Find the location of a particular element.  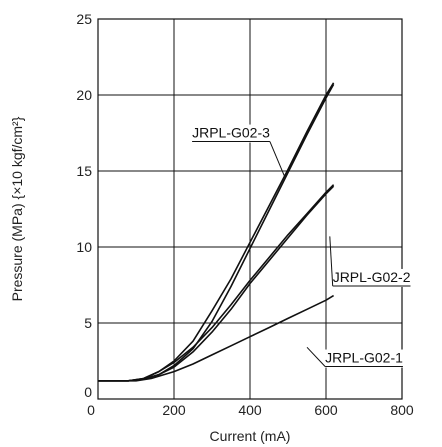

x-tick-label: 600 is located at coordinates (326, 410).